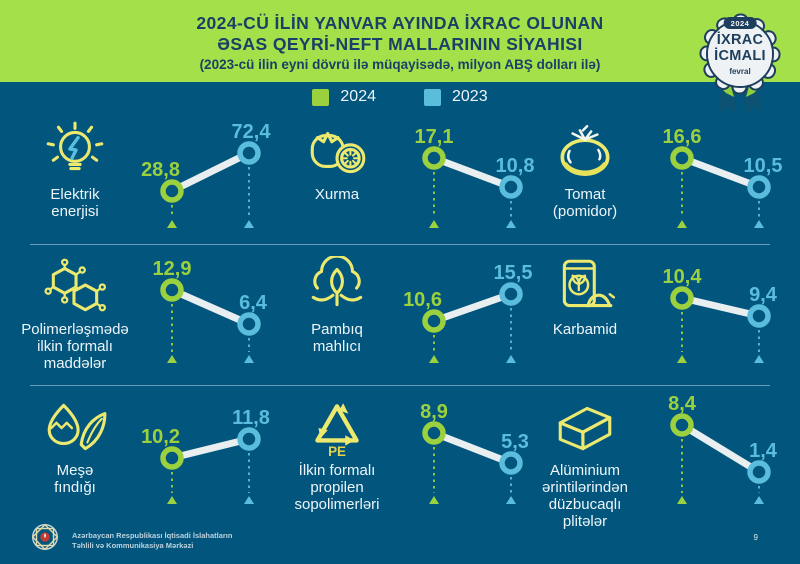 This screenshot has width=800, height=564. Describe the element at coordinates (160, 170) in the screenshot. I see `svg-text: 28,8` at that location.